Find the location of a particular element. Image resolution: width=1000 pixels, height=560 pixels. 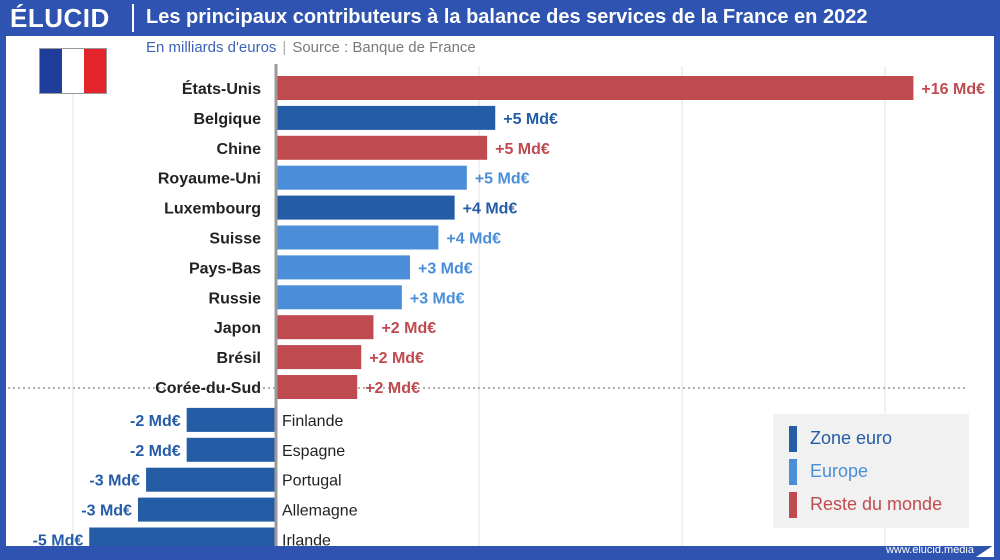

flag-stripe-white is located at coordinates (73, 71).